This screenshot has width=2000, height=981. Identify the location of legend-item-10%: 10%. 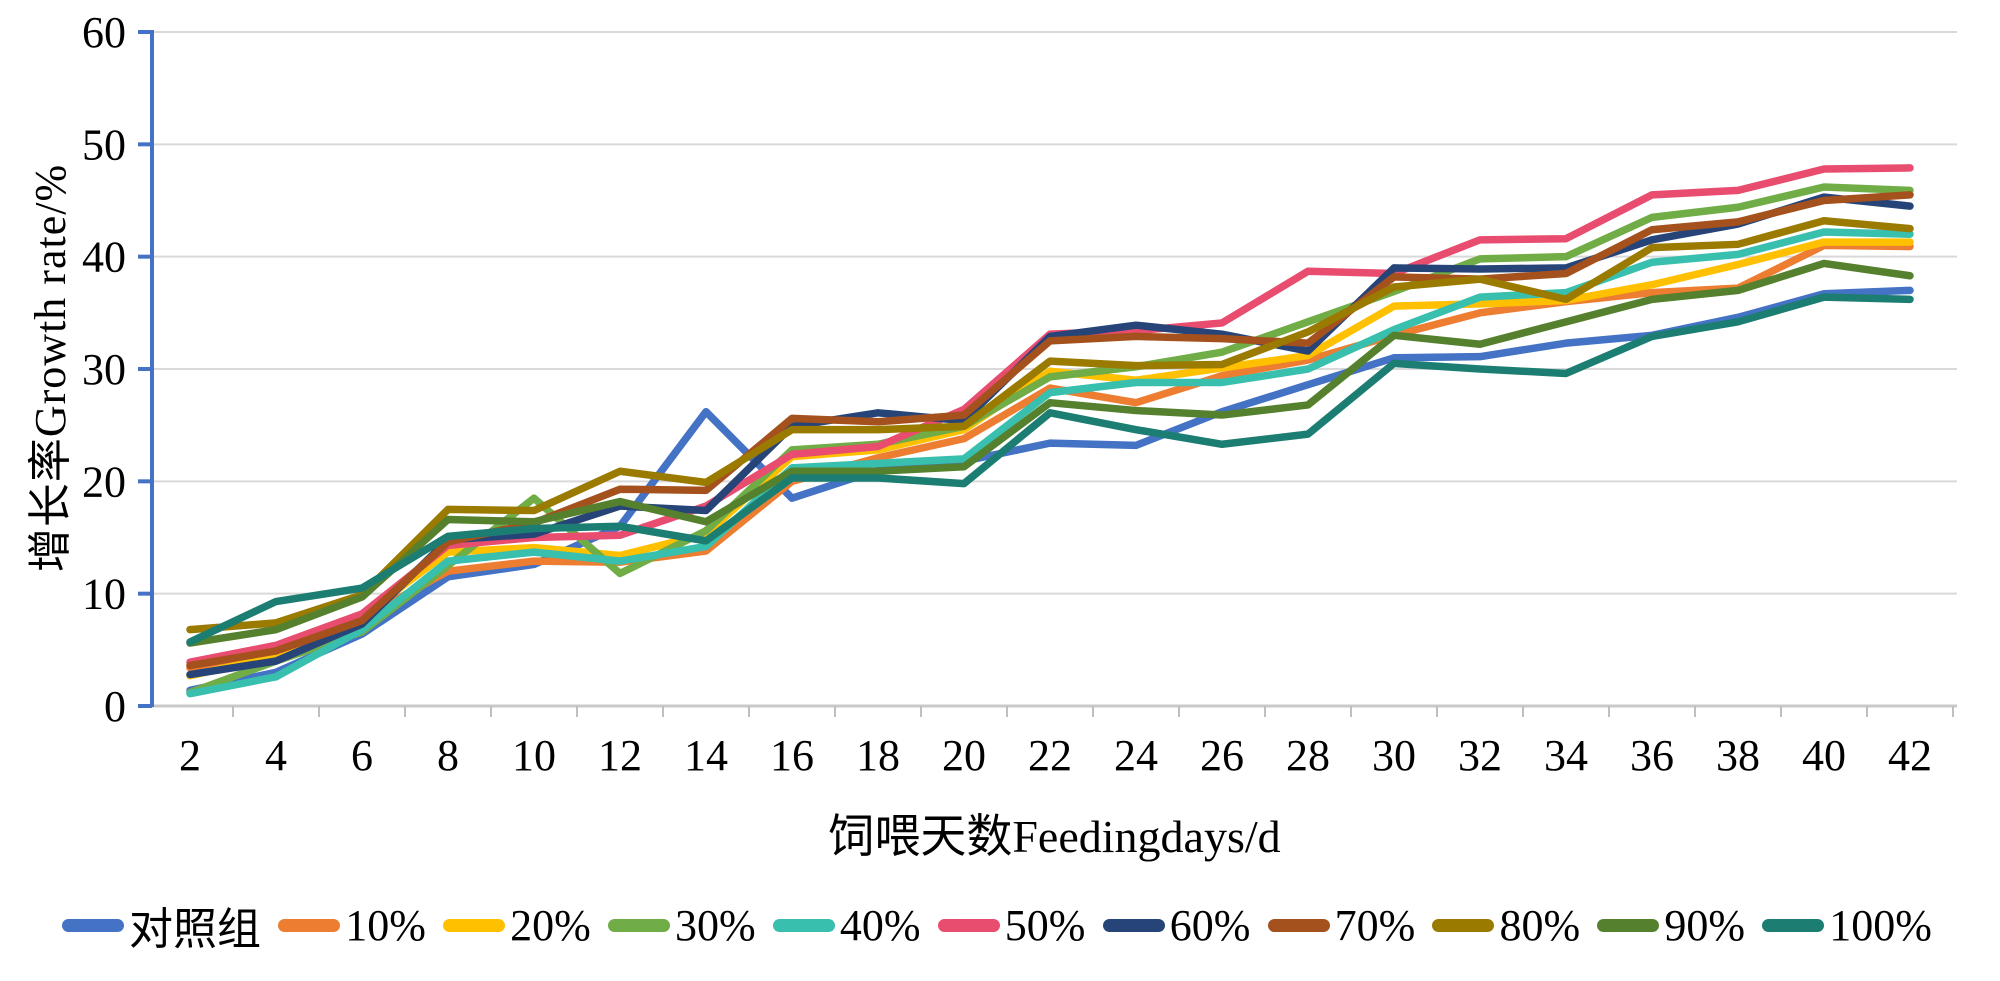
(352, 925).